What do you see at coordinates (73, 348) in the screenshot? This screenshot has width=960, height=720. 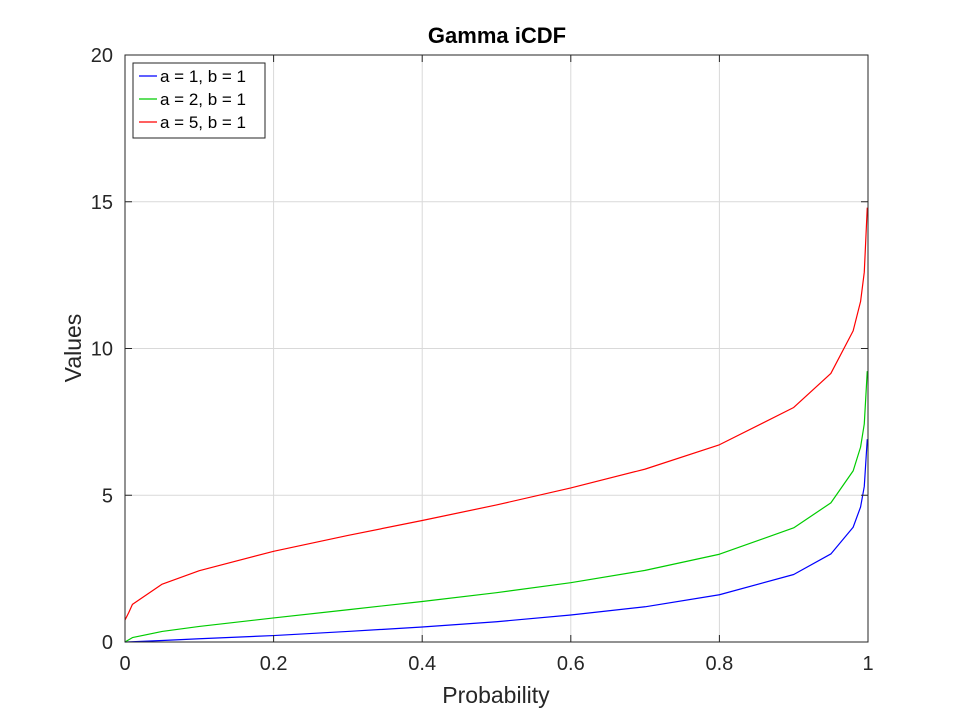 I see `y-axis-label: Values` at bounding box center [73, 348].